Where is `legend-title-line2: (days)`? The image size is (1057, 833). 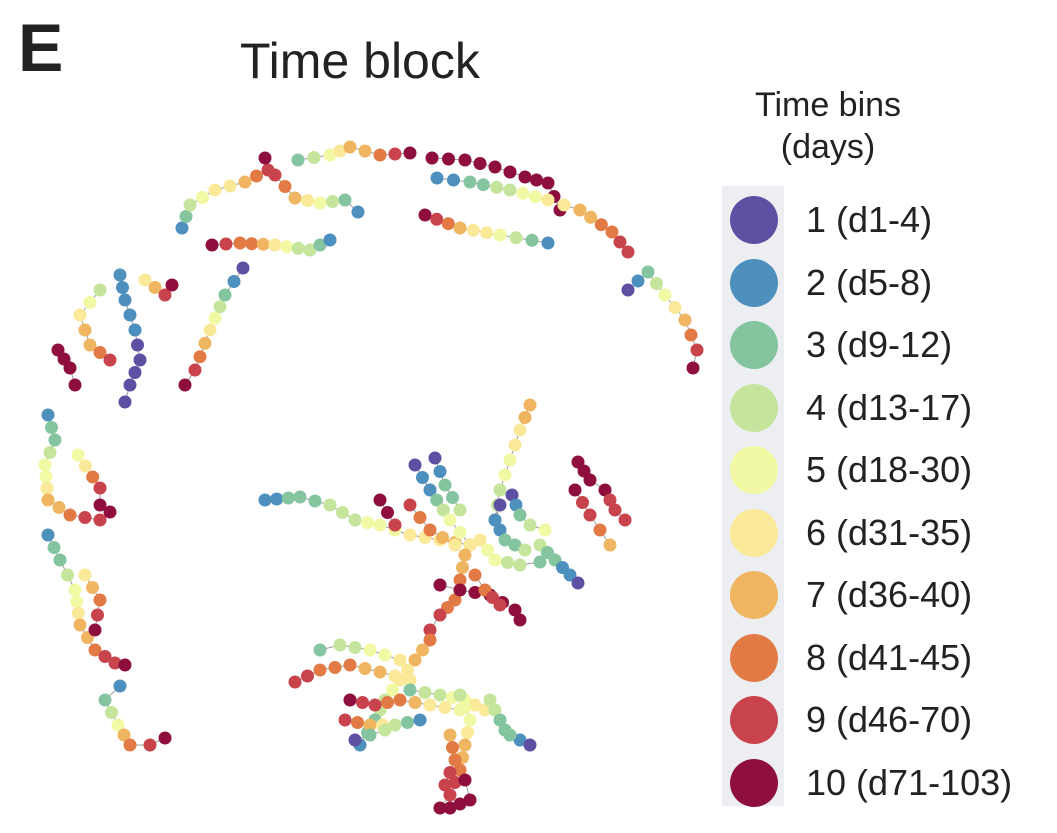 legend-title-line2: (days) is located at coordinates (828, 147).